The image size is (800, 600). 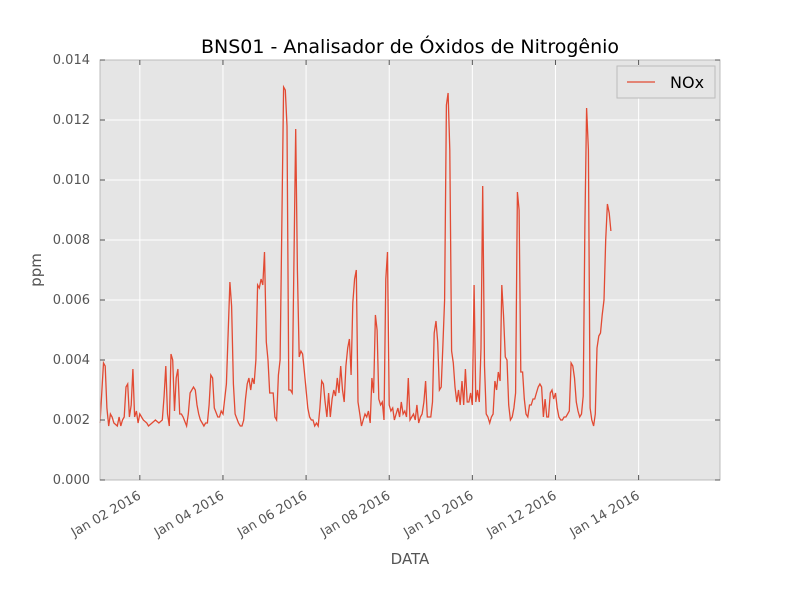 I want to click on y-tick-label: 0.000, so click(x=71, y=480).